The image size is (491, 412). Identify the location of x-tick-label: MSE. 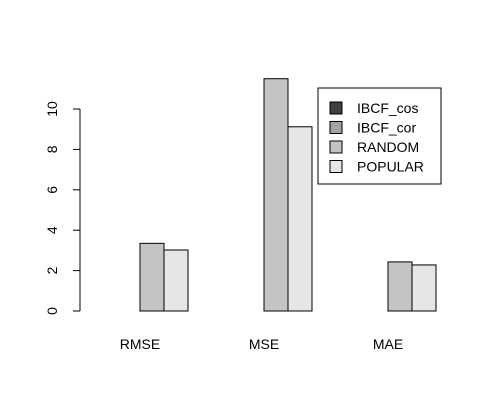
(264, 344).